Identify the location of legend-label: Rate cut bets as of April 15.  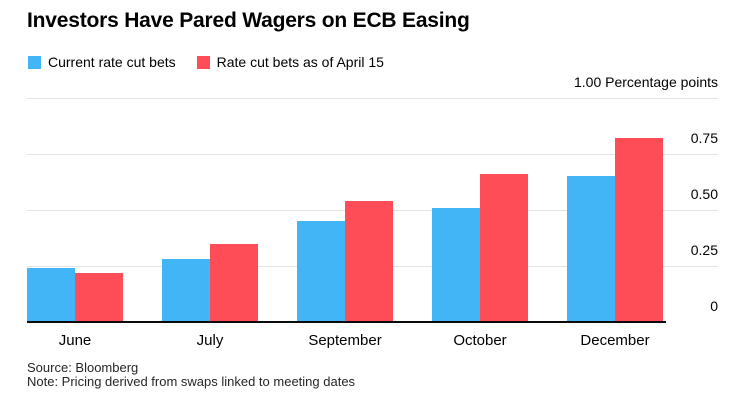
(300, 62).